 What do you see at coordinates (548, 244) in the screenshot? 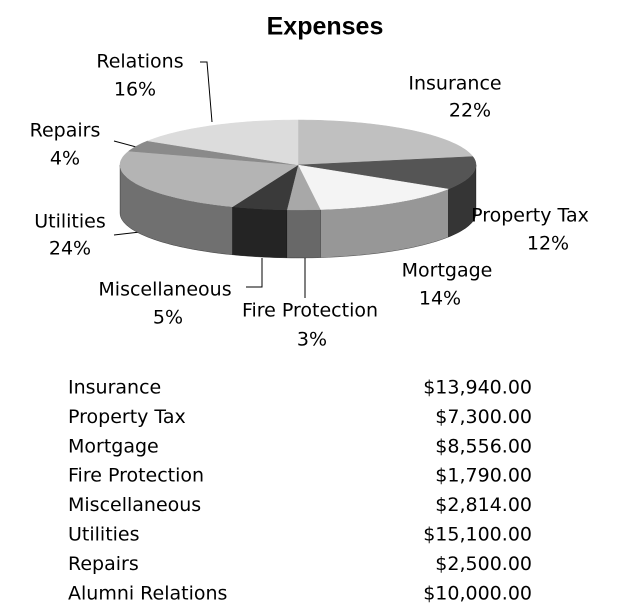
I see `slice-value-label: 12%` at bounding box center [548, 244].